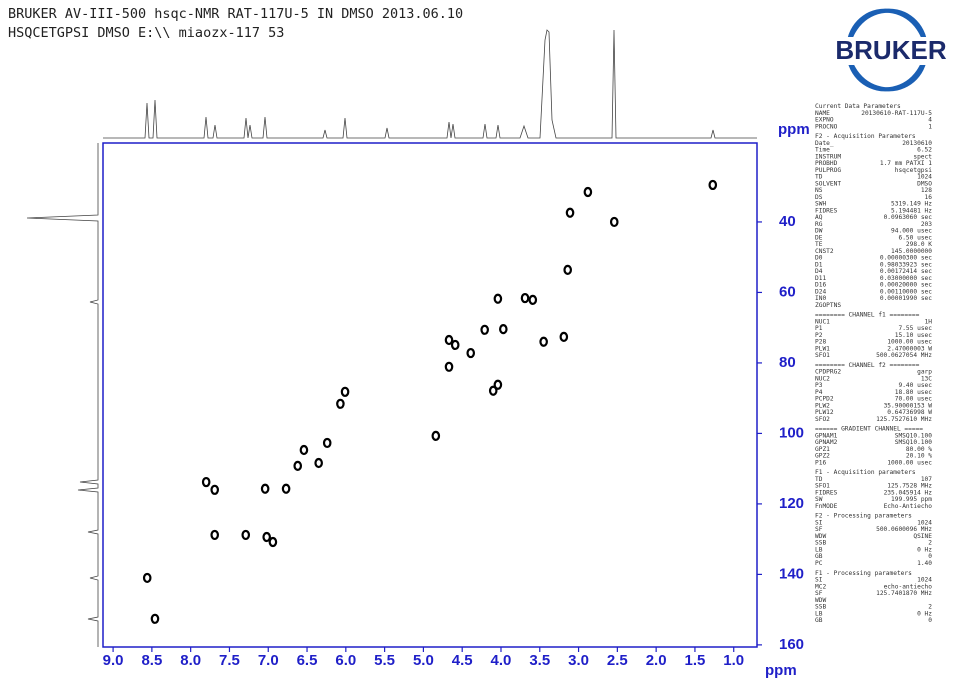  What do you see at coordinates (904, 355) in the screenshot?
I see `parameter-value: 500.0627054 MHz` at bounding box center [904, 355].